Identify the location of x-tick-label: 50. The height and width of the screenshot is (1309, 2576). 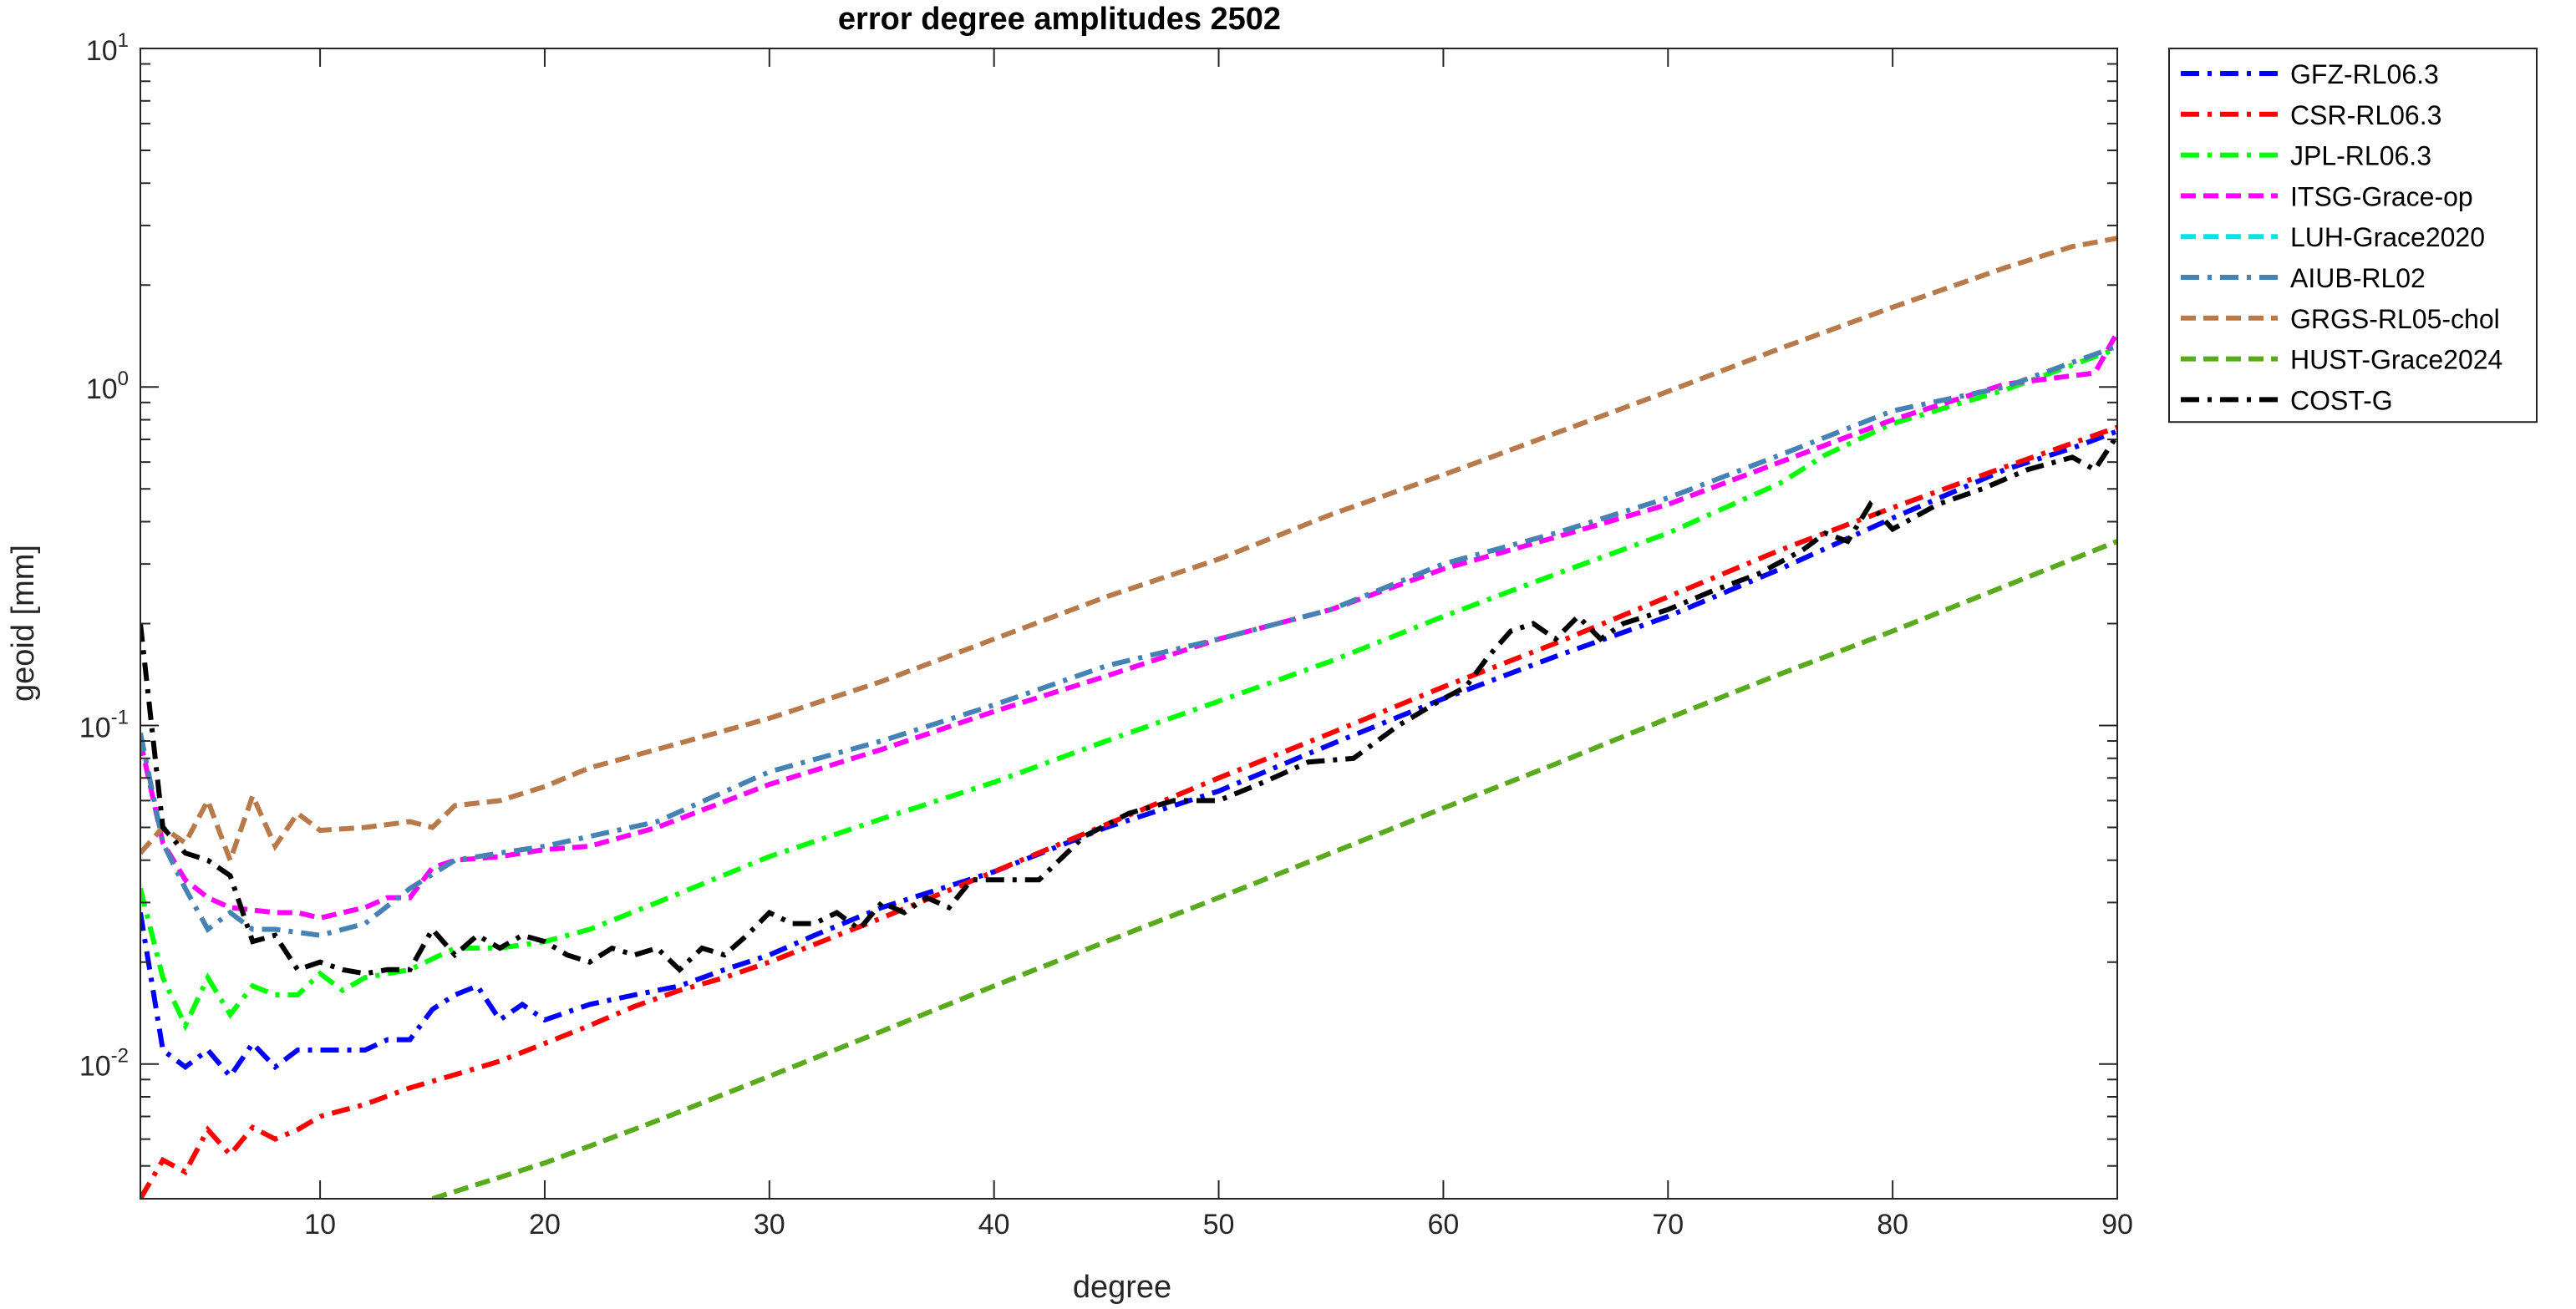
(1219, 1225).